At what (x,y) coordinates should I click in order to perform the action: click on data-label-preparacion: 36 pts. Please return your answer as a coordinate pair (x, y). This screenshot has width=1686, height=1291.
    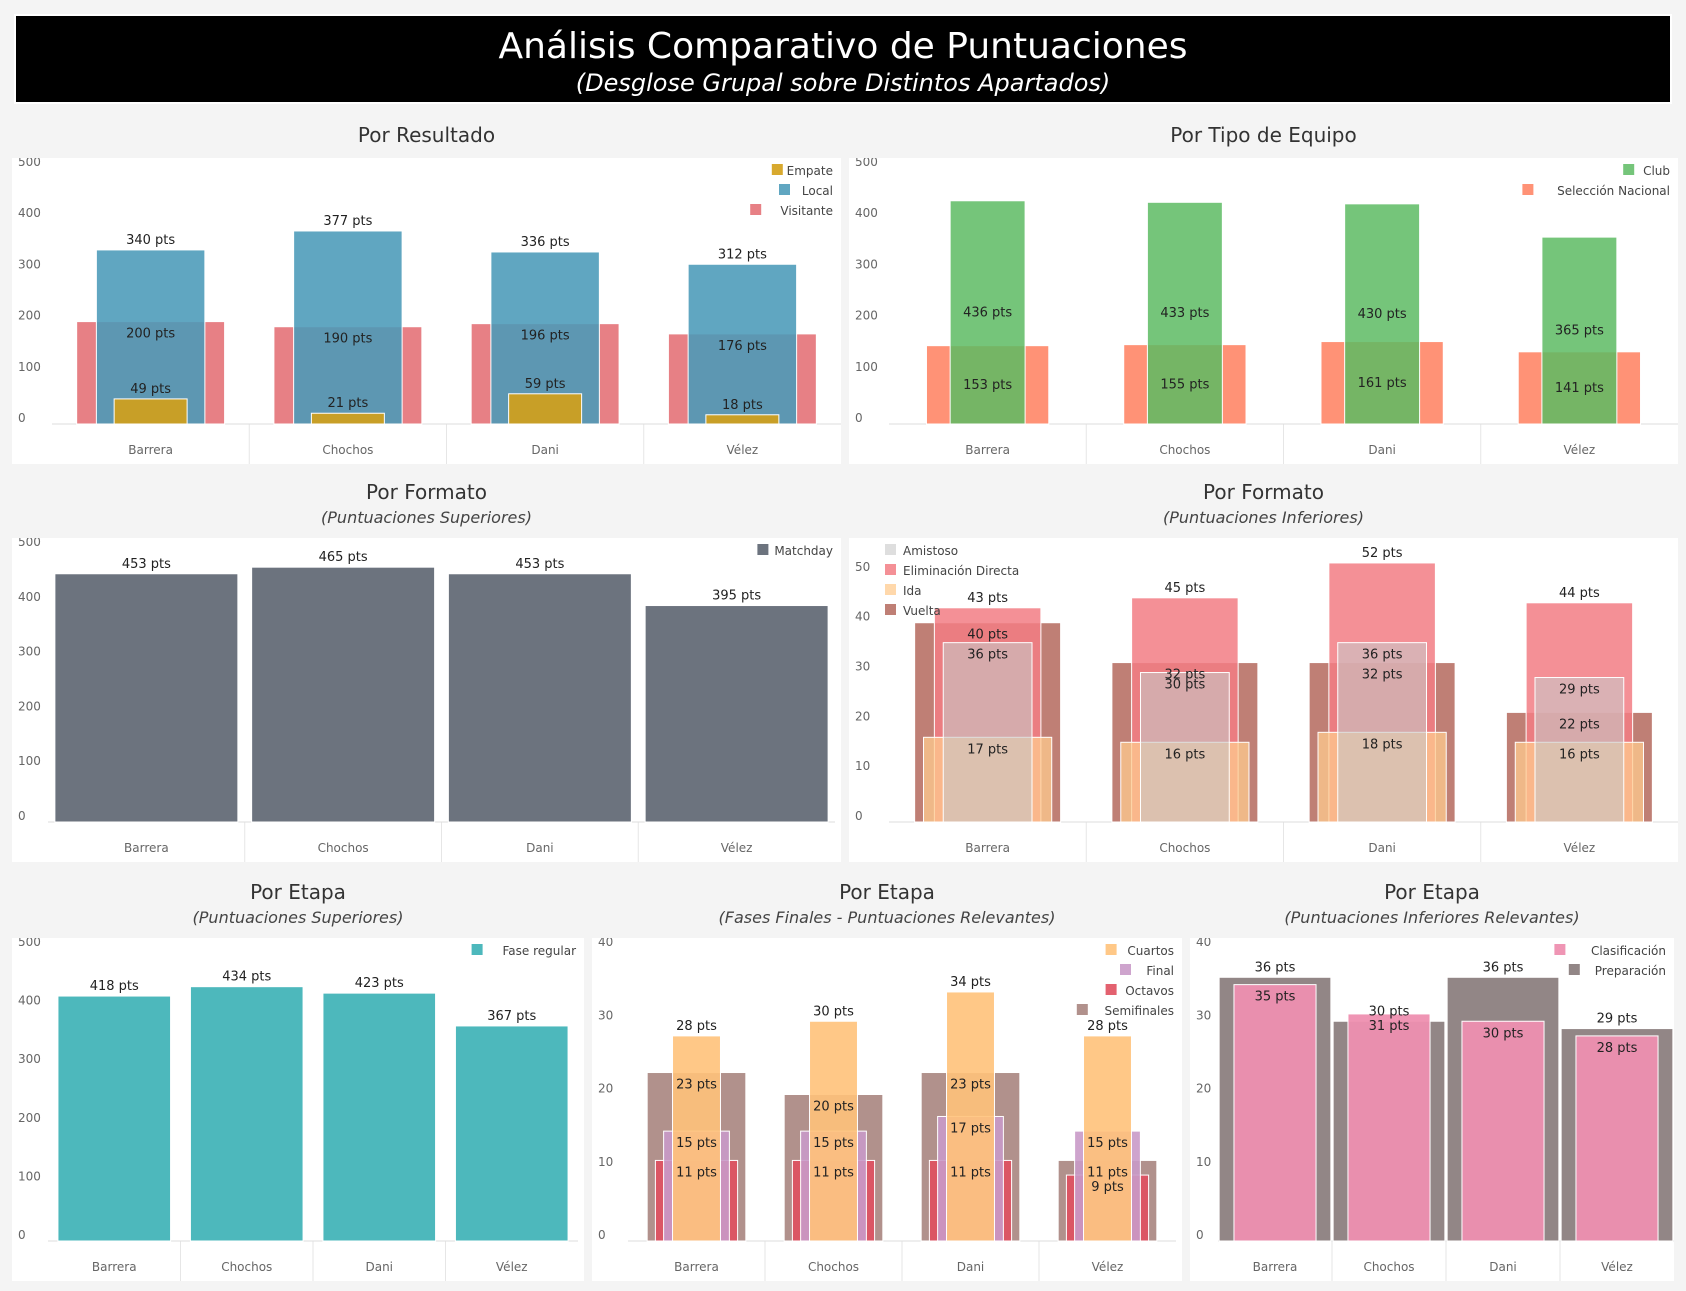
    Looking at the image, I should click on (1503, 967).